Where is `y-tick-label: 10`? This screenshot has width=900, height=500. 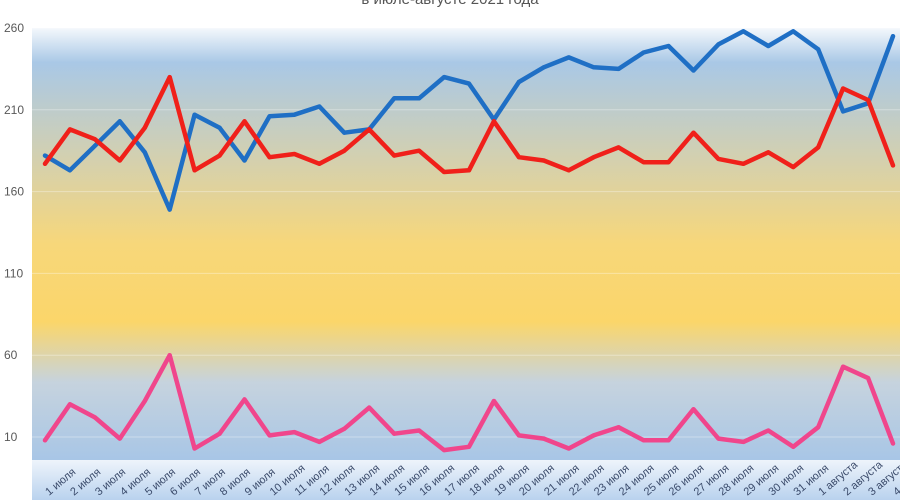
y-tick-label: 10 is located at coordinates (11, 437).